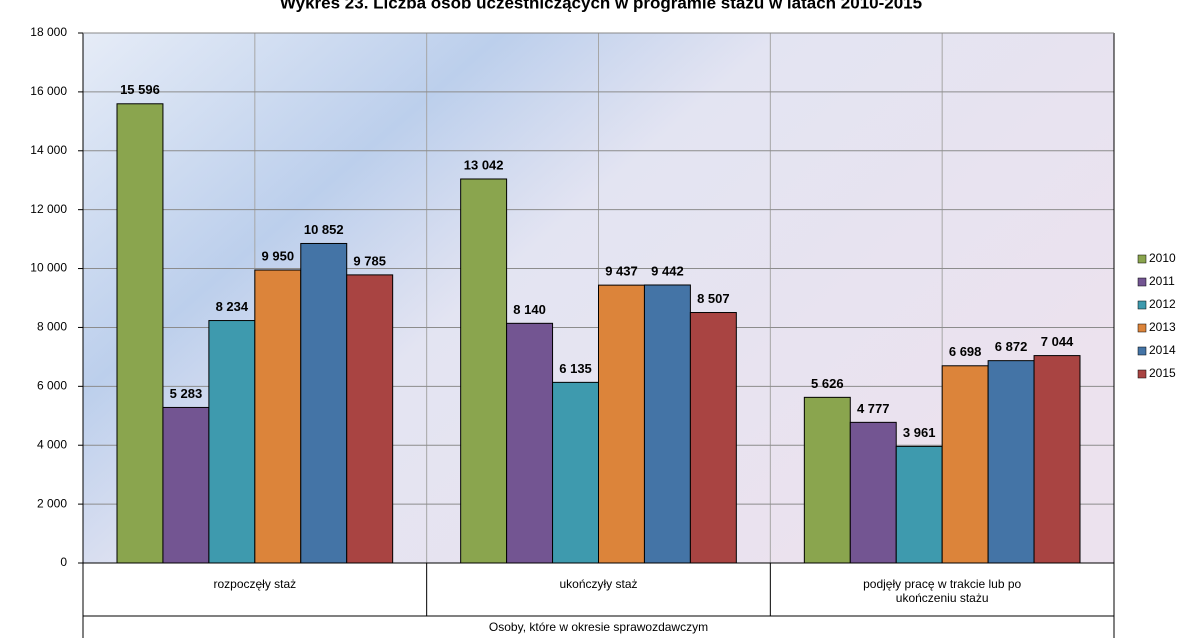 The height and width of the screenshot is (638, 1203). What do you see at coordinates (827, 383) in the screenshot?
I see `value-label: 5 626` at bounding box center [827, 383].